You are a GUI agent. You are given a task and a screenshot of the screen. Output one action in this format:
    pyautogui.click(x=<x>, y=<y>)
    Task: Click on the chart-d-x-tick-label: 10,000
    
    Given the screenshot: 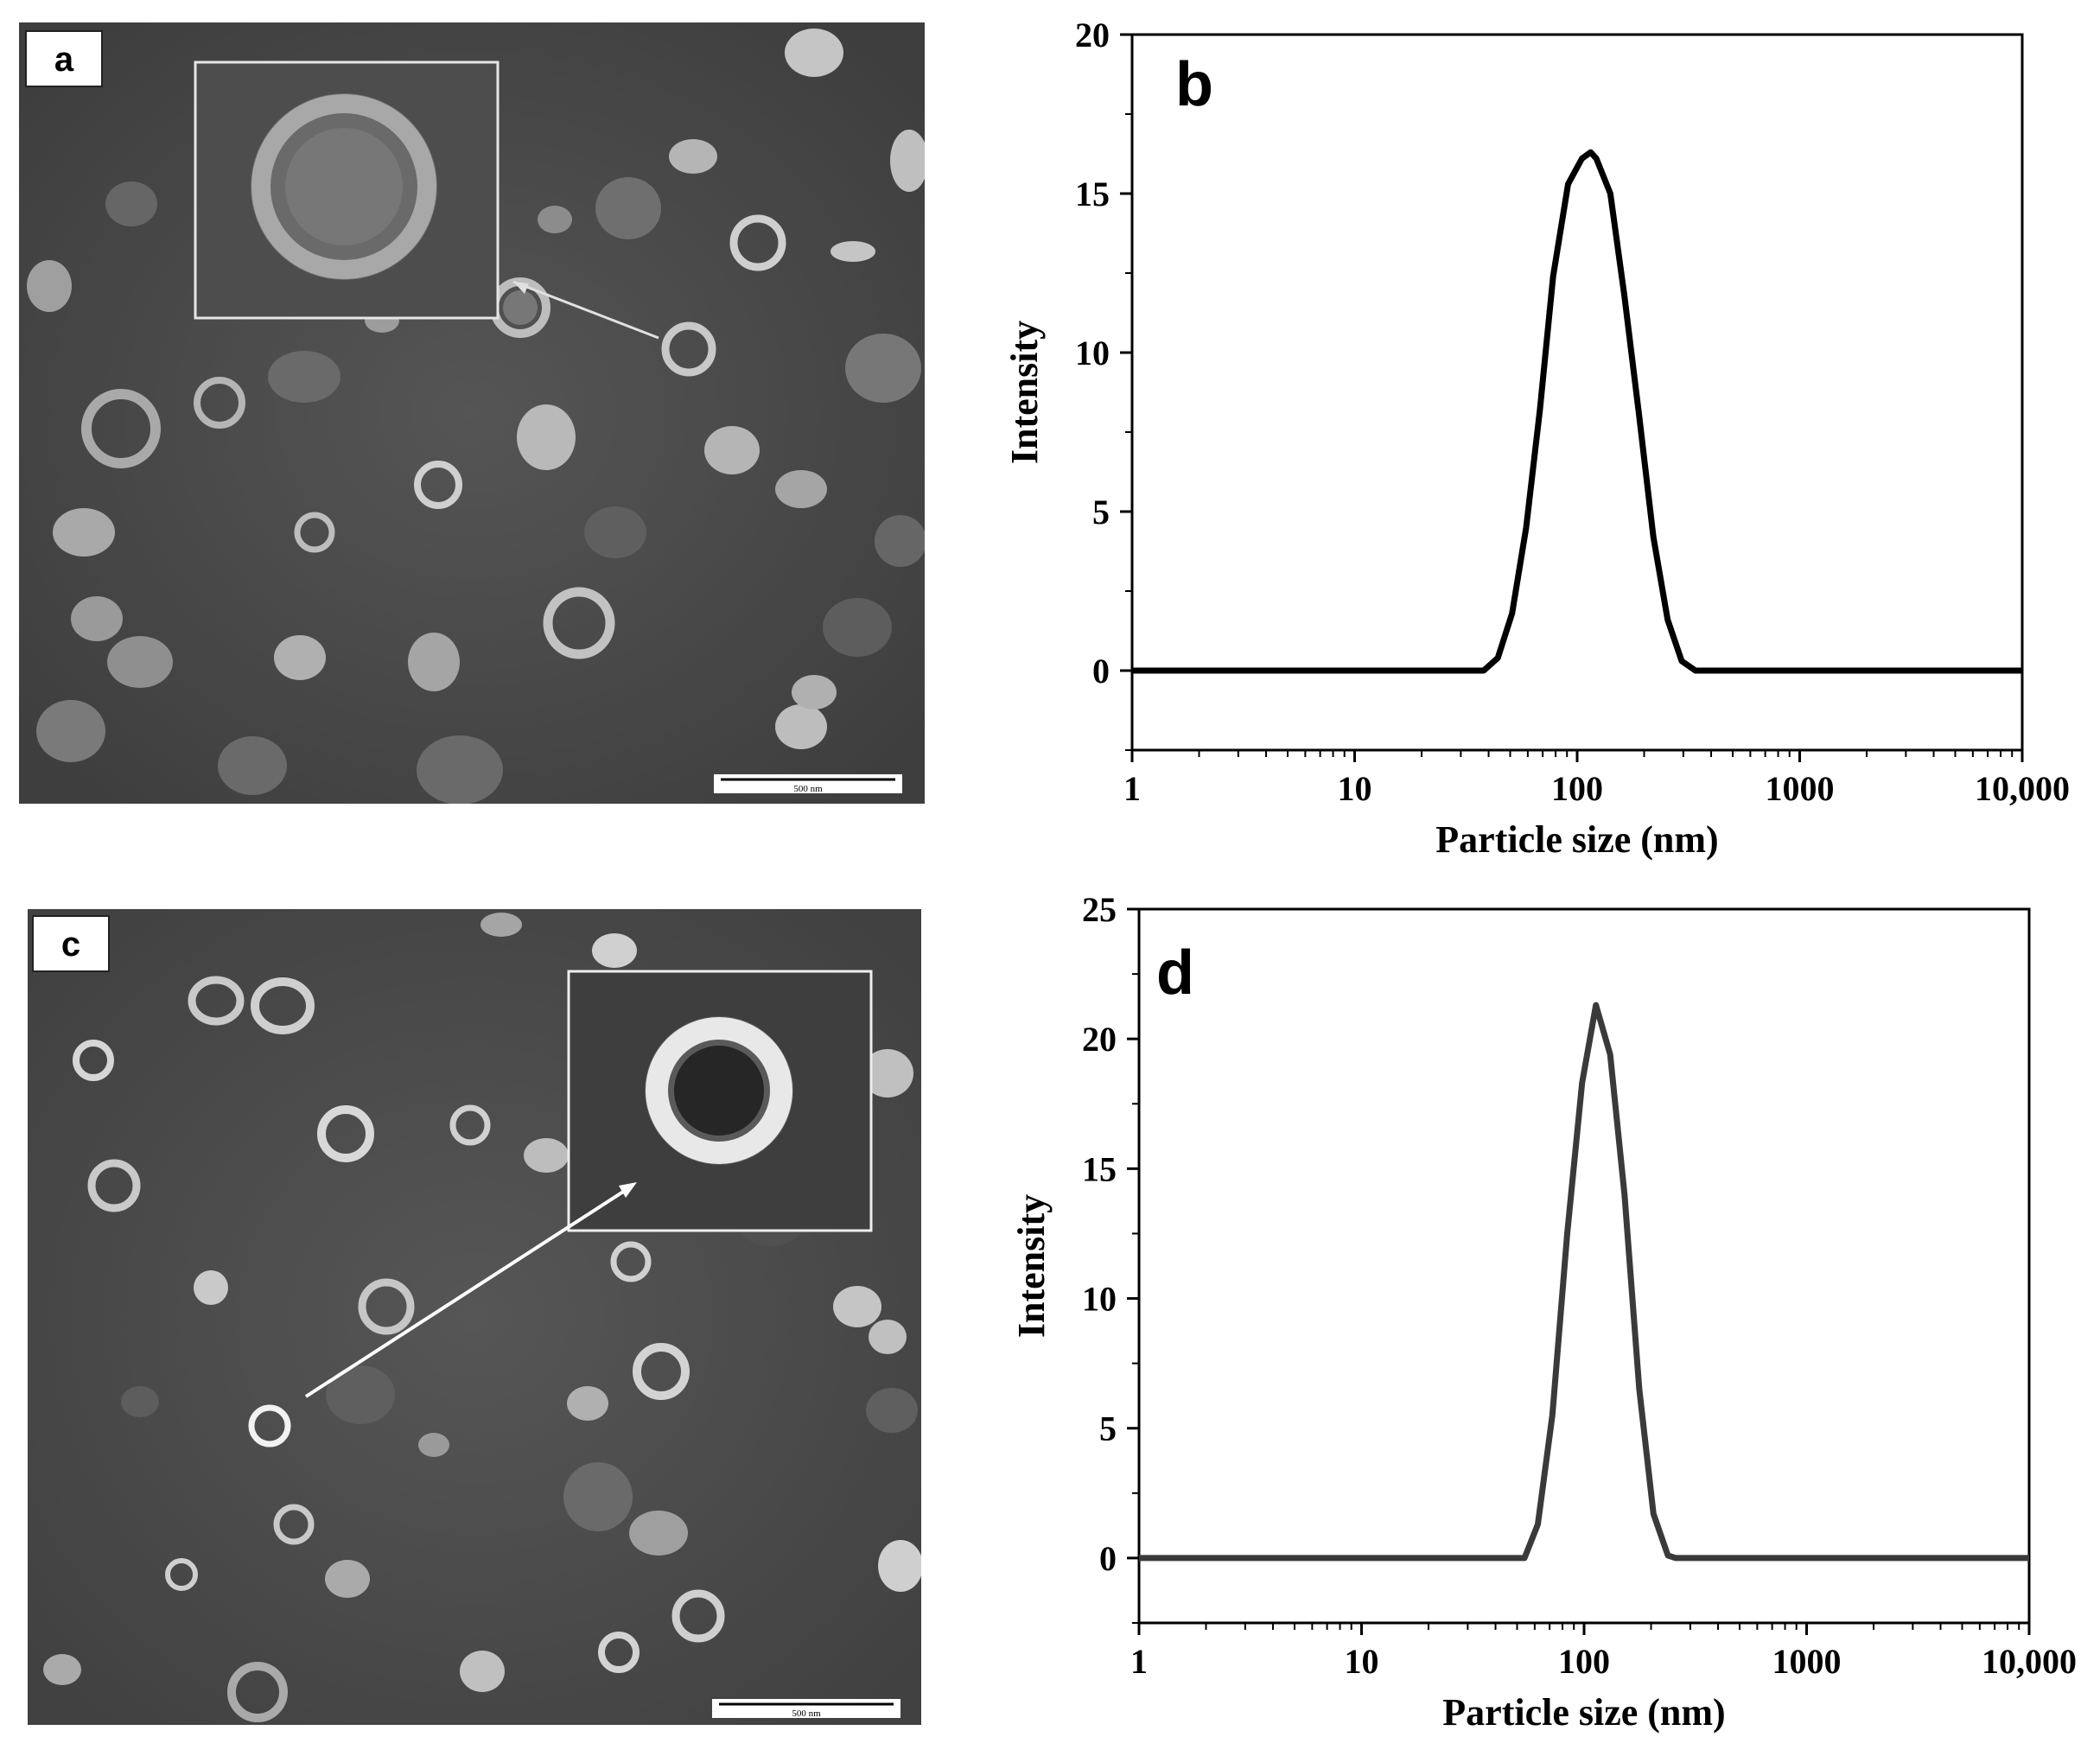 What is the action you would take?
    pyautogui.click(x=2029, y=1661)
    